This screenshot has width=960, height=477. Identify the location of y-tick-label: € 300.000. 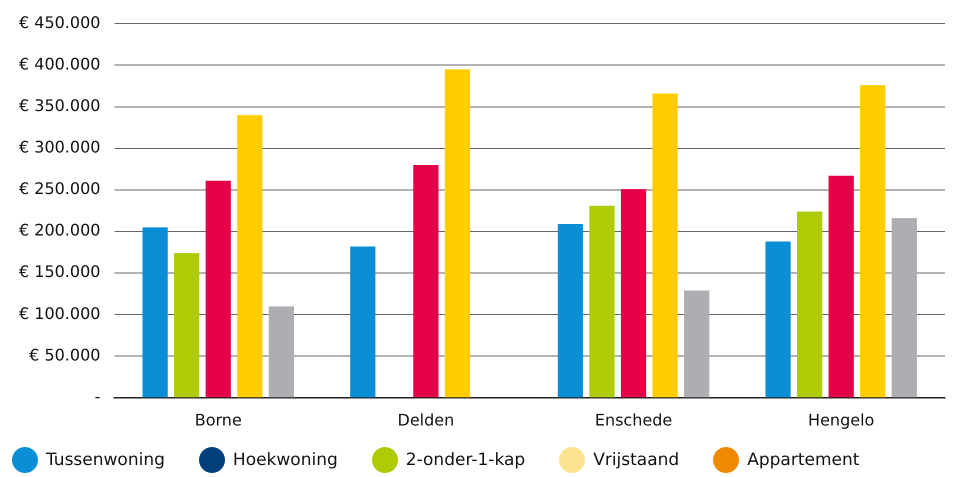
(59, 146).